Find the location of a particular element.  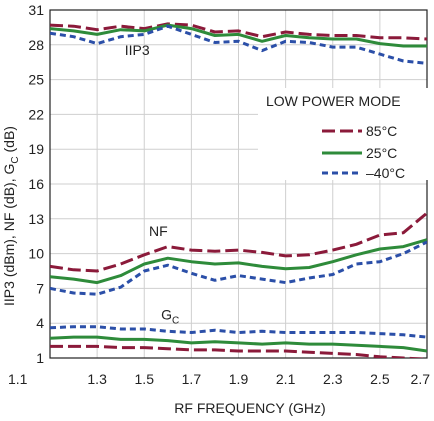

legend-entry-85c: 85°C is located at coordinates (381, 131).